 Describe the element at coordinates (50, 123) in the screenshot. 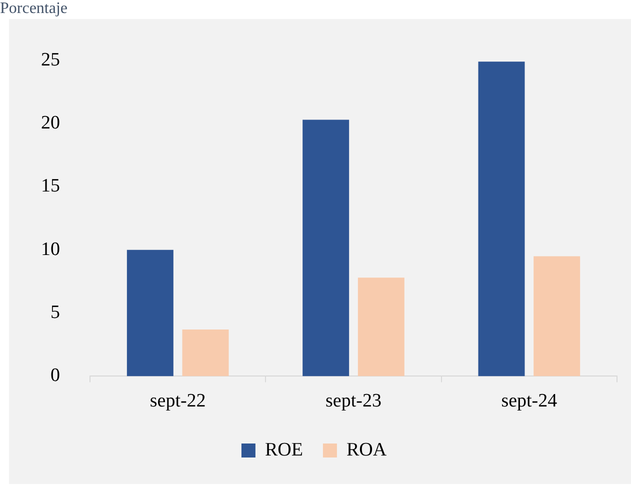

I see `y-tick-label: 20` at that location.